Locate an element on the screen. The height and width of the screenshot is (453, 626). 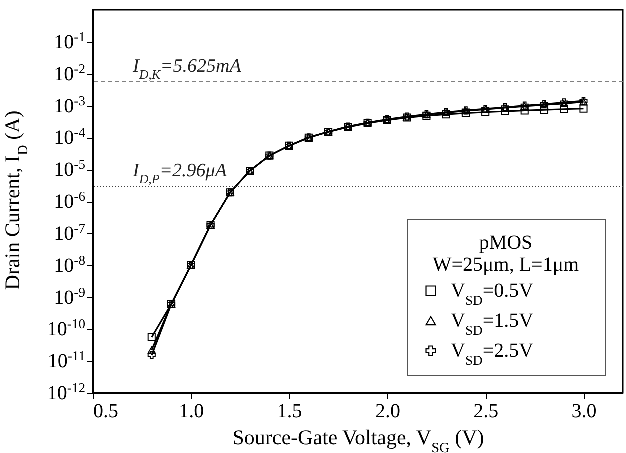
legend-label: V$_{SD}$=0.5V is located at coordinates (492, 294).